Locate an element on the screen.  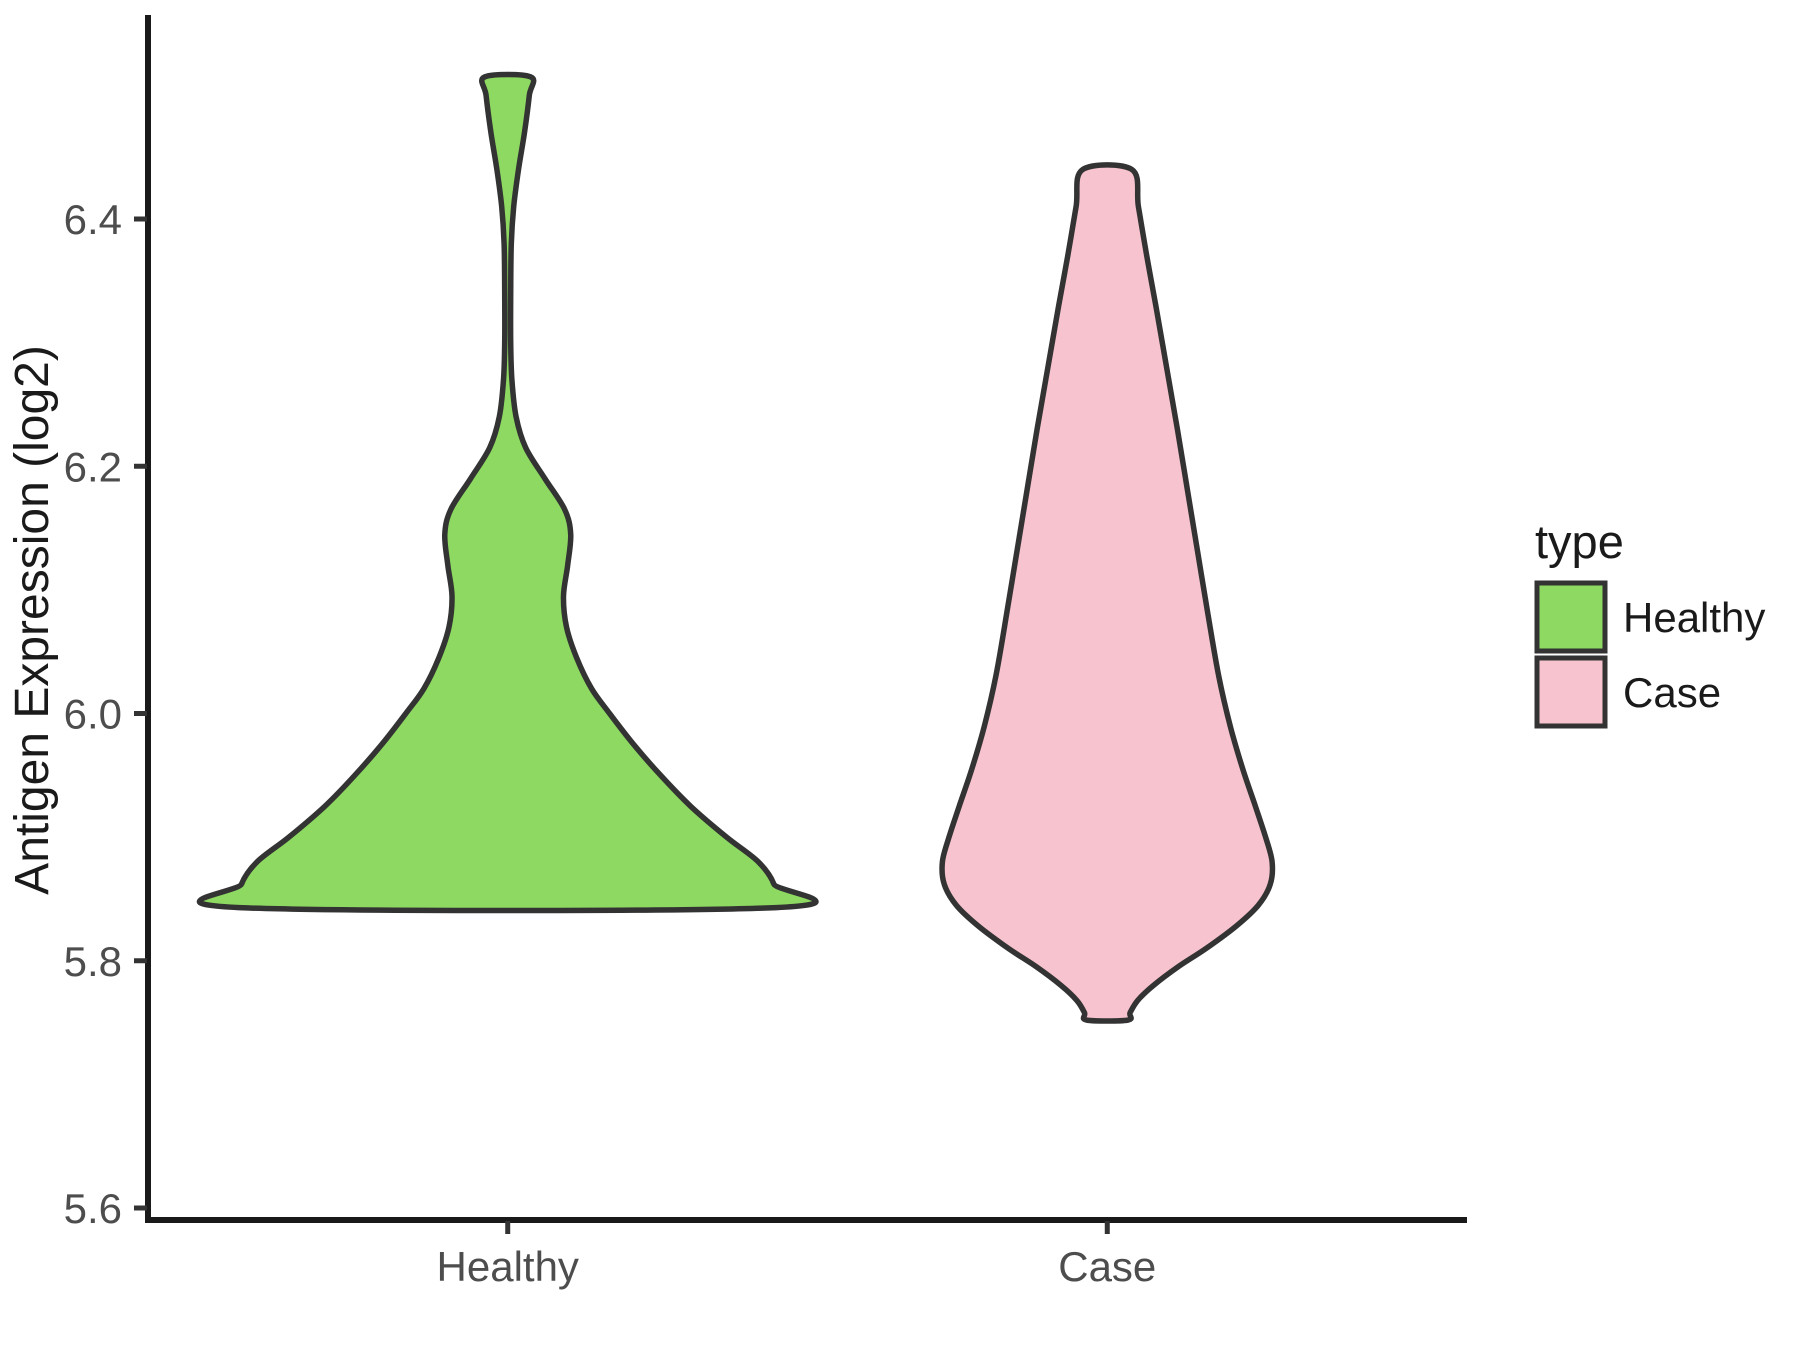
y-tick-label: 6.0 is located at coordinates (93, 714).